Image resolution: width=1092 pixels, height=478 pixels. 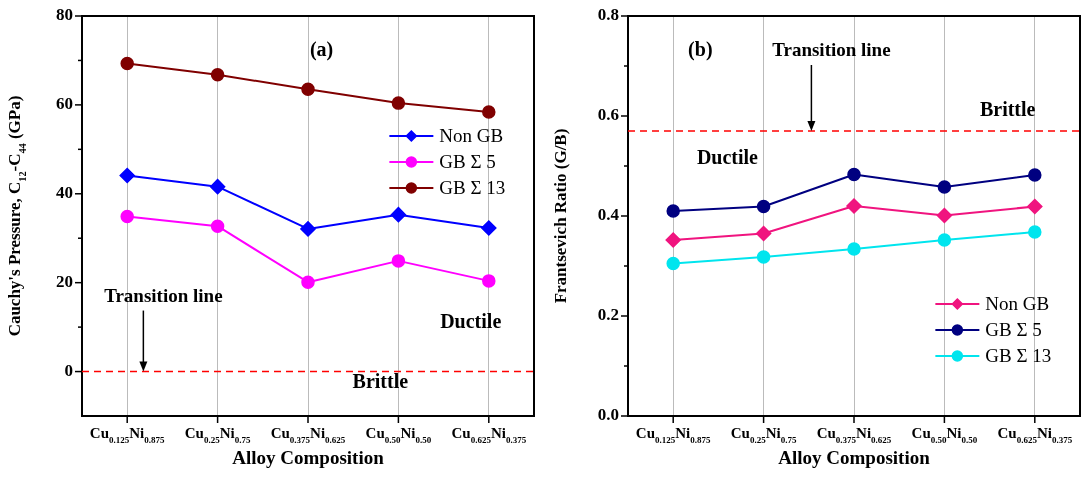 What do you see at coordinates (64, 15) in the screenshot?
I see `y-tick-label: 80` at bounding box center [64, 15].